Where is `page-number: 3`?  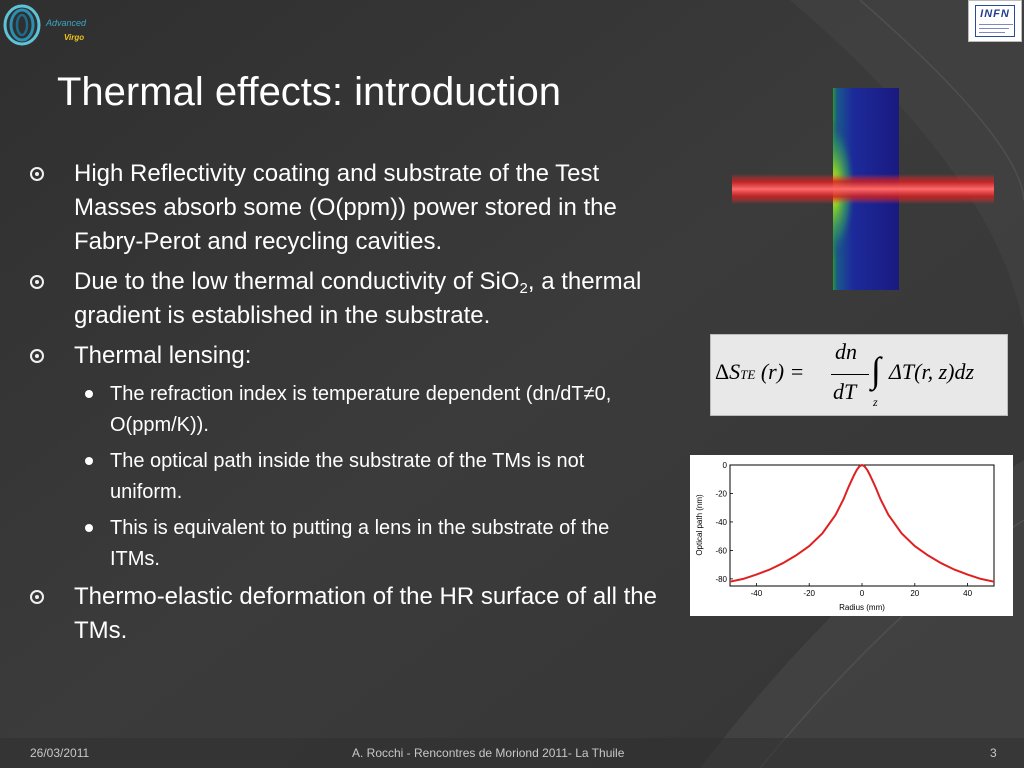 page-number: 3 is located at coordinates (993, 753).